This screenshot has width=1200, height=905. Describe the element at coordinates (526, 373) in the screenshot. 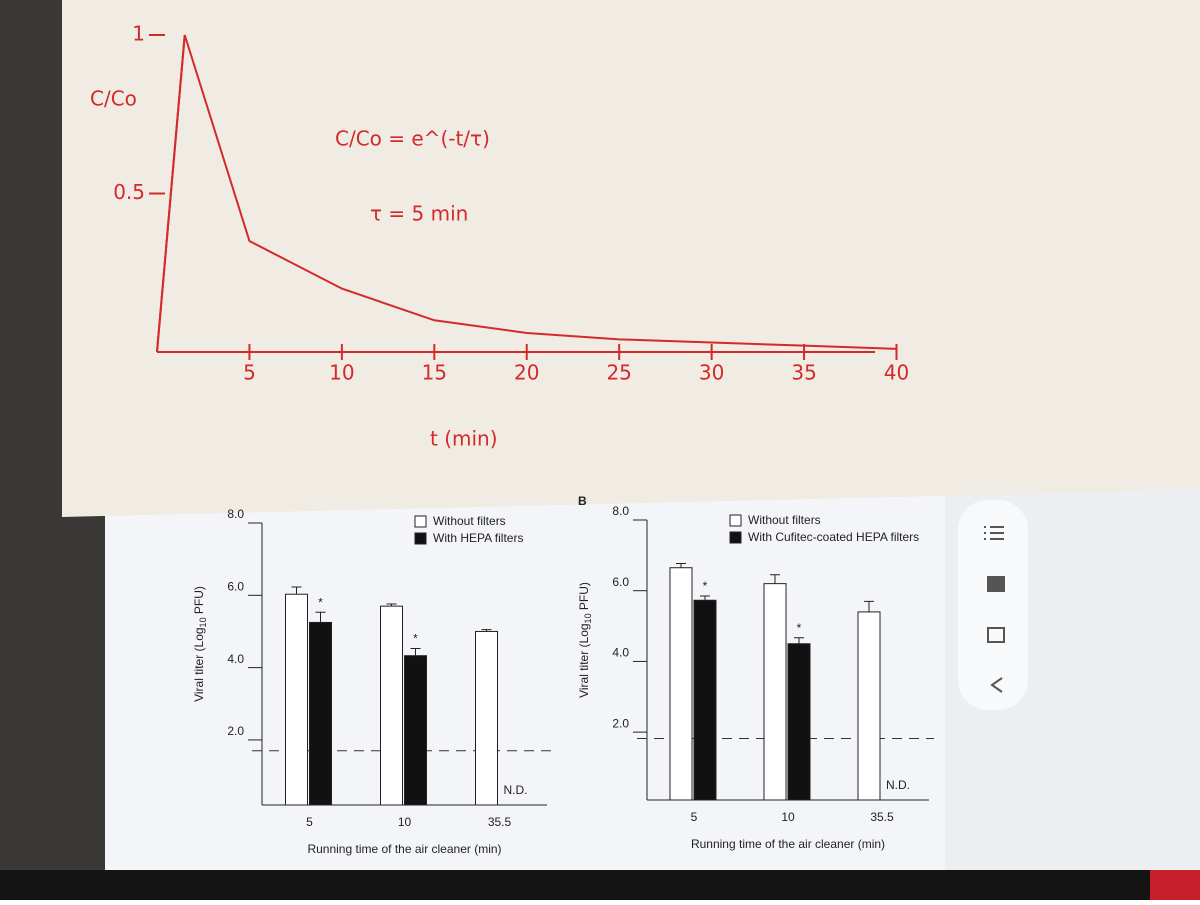

I see `x-tick-label: 20` at that location.